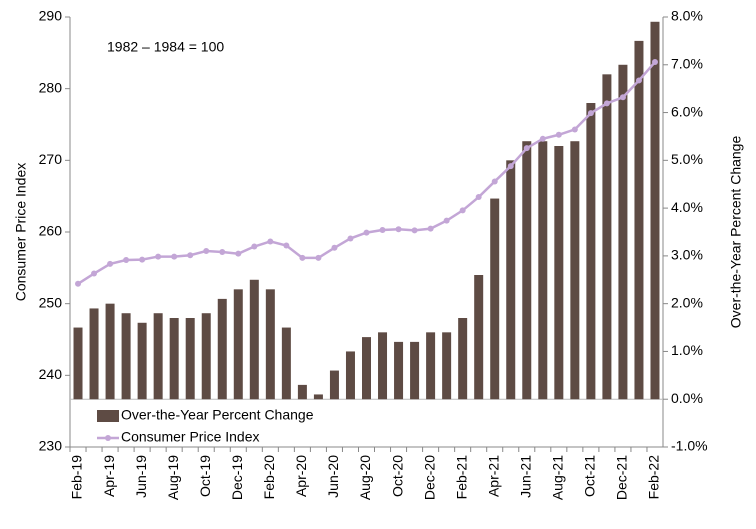  Describe the element at coordinates (173, 477) in the screenshot. I see `x-tick-label: Aug-19` at that location.